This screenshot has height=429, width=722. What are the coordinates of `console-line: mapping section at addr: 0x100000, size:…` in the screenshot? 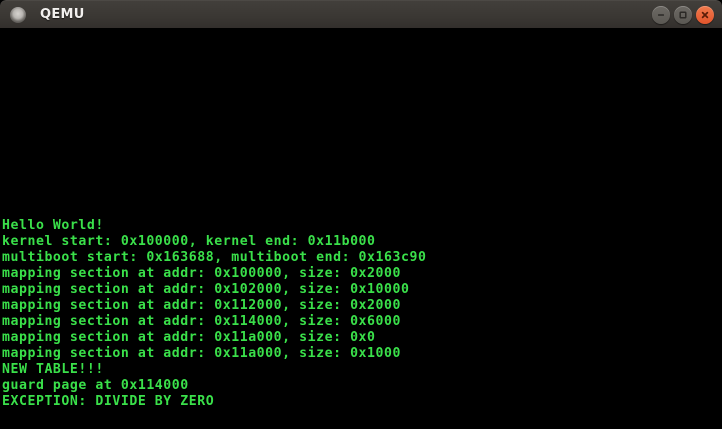 It's located at (202, 273).